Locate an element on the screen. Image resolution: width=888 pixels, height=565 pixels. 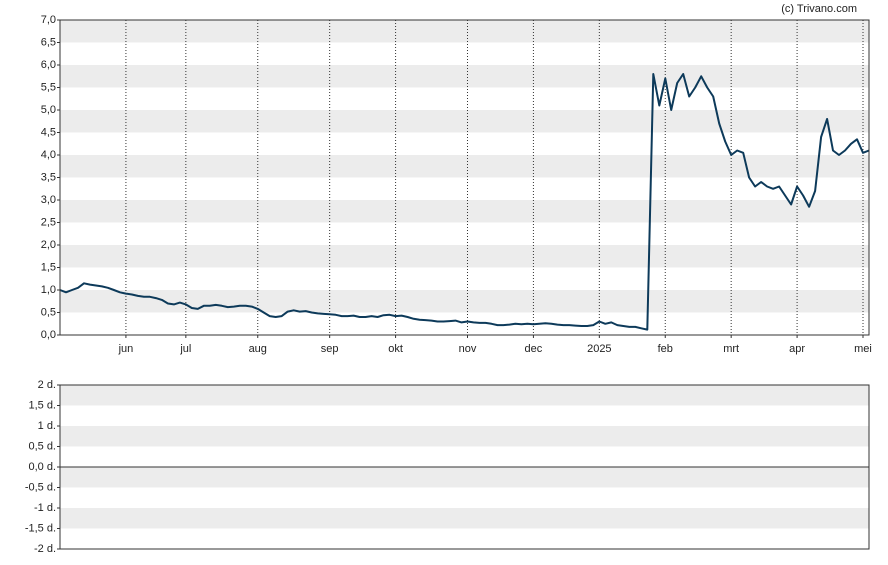
y-tick-label: 0,5 d. is located at coordinates (42, 446).